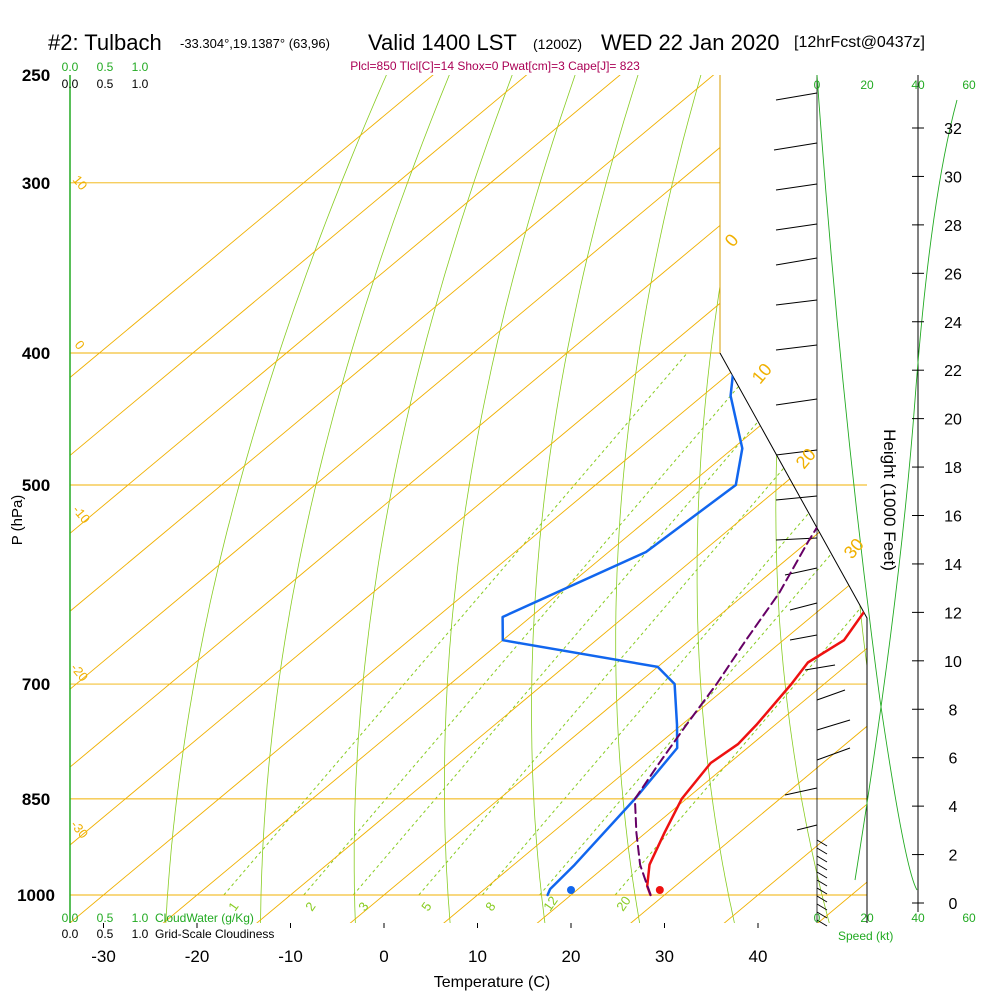 Image resolution: width=1000 pixels, height=1000 pixels. Describe the element at coordinates (80, 829) in the screenshot. I see `isotherm-label: -30` at that location.